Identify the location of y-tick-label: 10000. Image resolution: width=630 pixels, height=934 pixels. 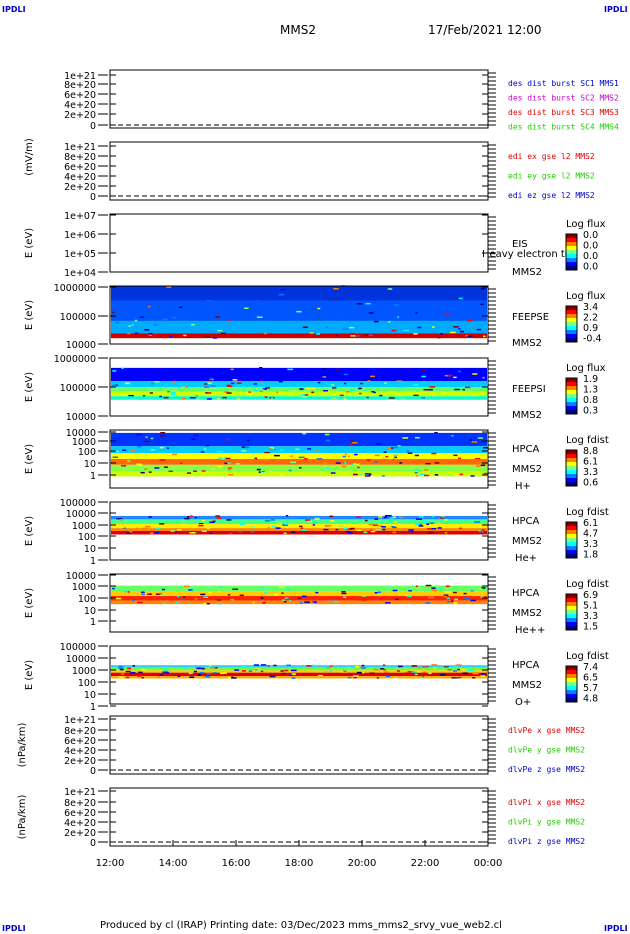
(81, 576).